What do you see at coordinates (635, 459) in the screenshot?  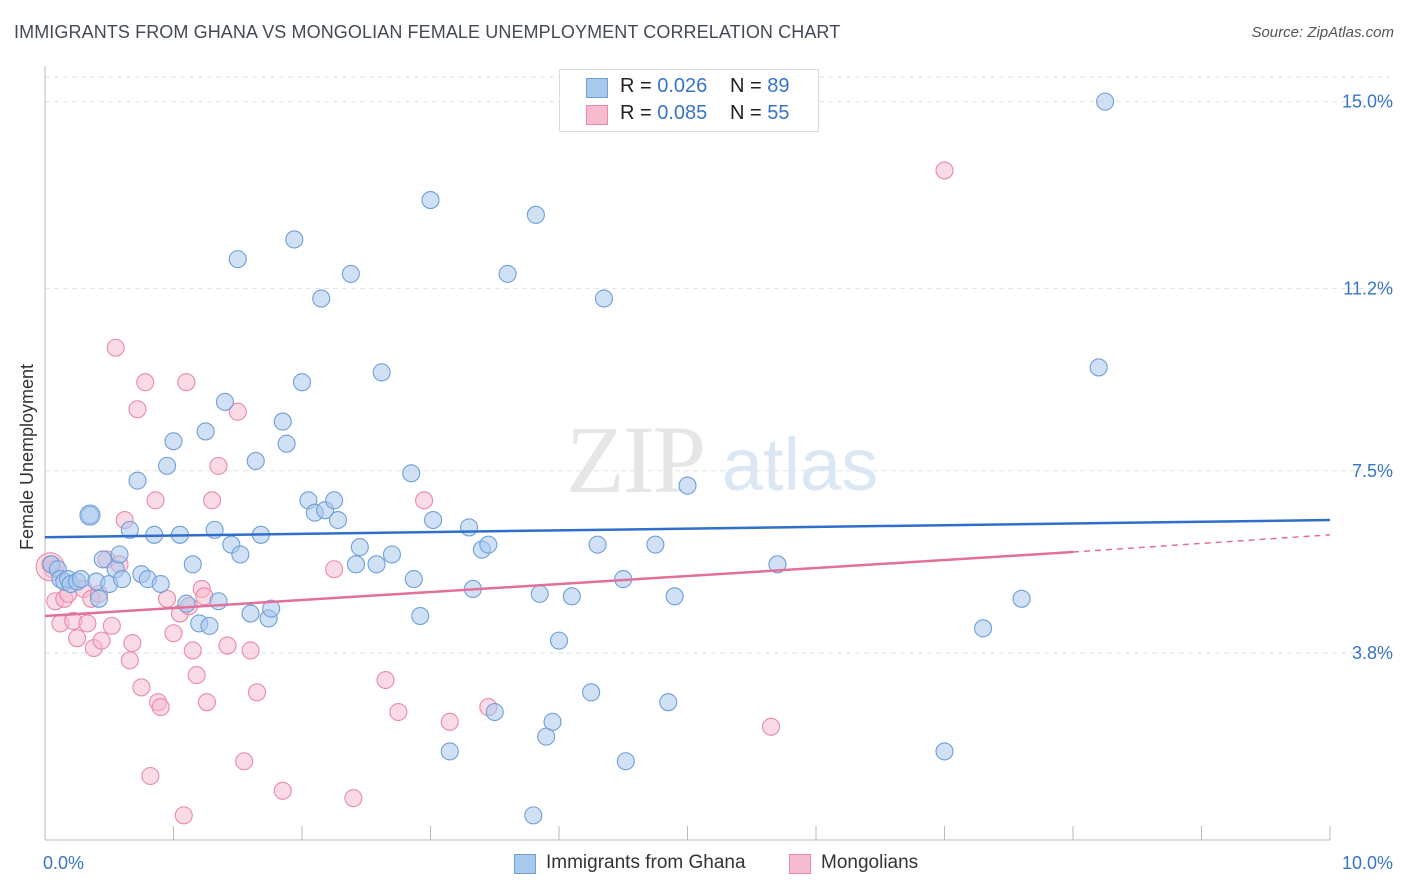 I see `watermark-zip: ZIP` at bounding box center [635, 459].